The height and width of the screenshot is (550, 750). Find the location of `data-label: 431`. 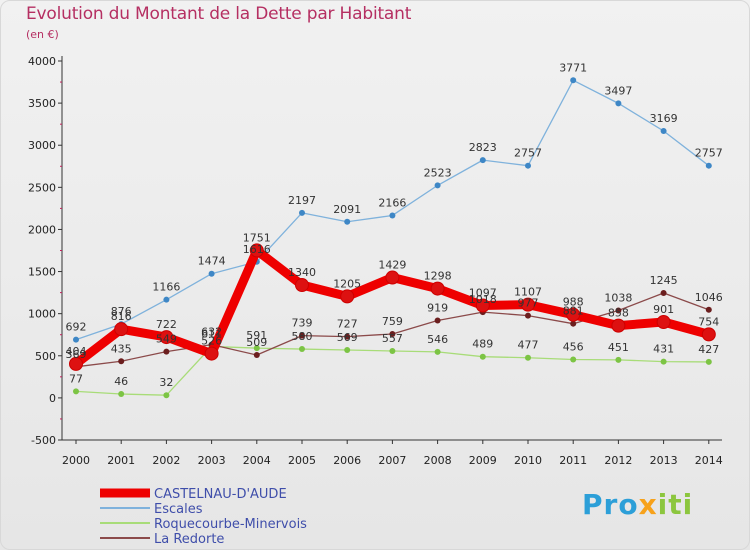

data-label: 431 is located at coordinates (663, 349).